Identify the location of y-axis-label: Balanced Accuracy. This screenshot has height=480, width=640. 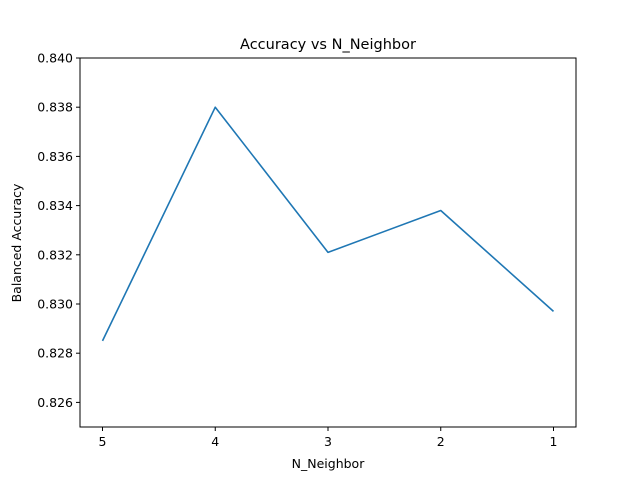
(16, 242).